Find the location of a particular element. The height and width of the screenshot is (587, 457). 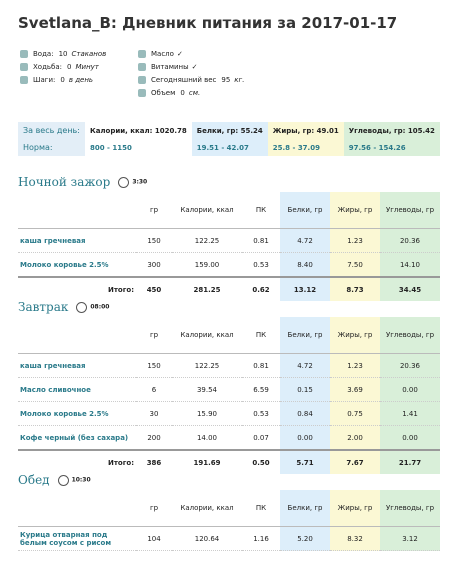

total-cell: 21.77 is located at coordinates (410, 461).